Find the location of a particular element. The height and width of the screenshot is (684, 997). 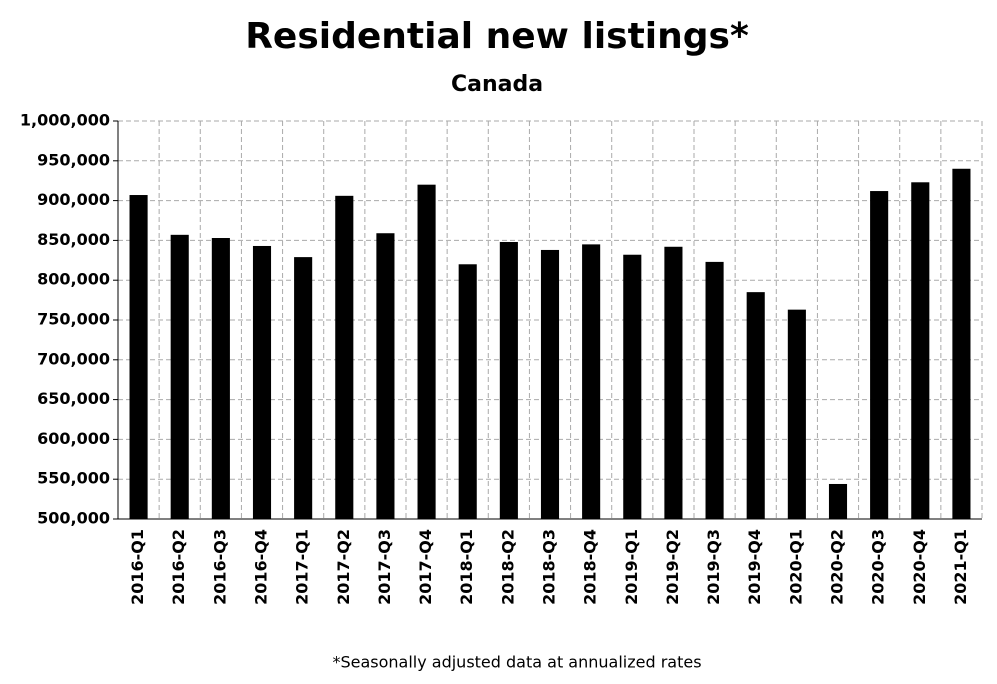

y-tick-label: 1,000,000 is located at coordinates (65, 120).